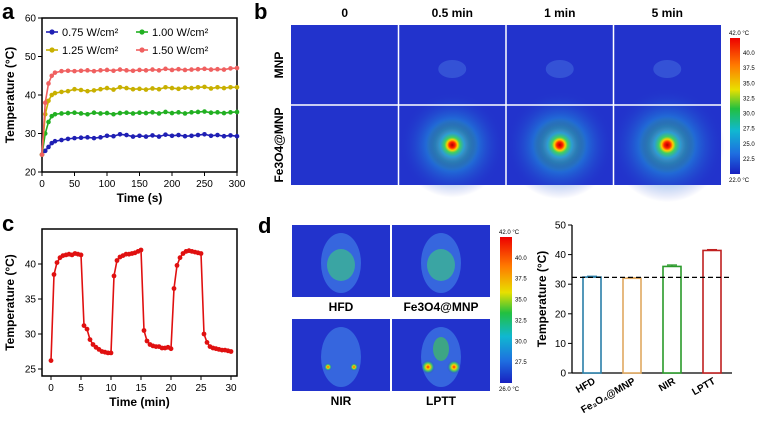  What do you see at coordinates (749, 84) in the screenshot?
I see `colorbar-tick-label: 35.0` at bounding box center [749, 84].